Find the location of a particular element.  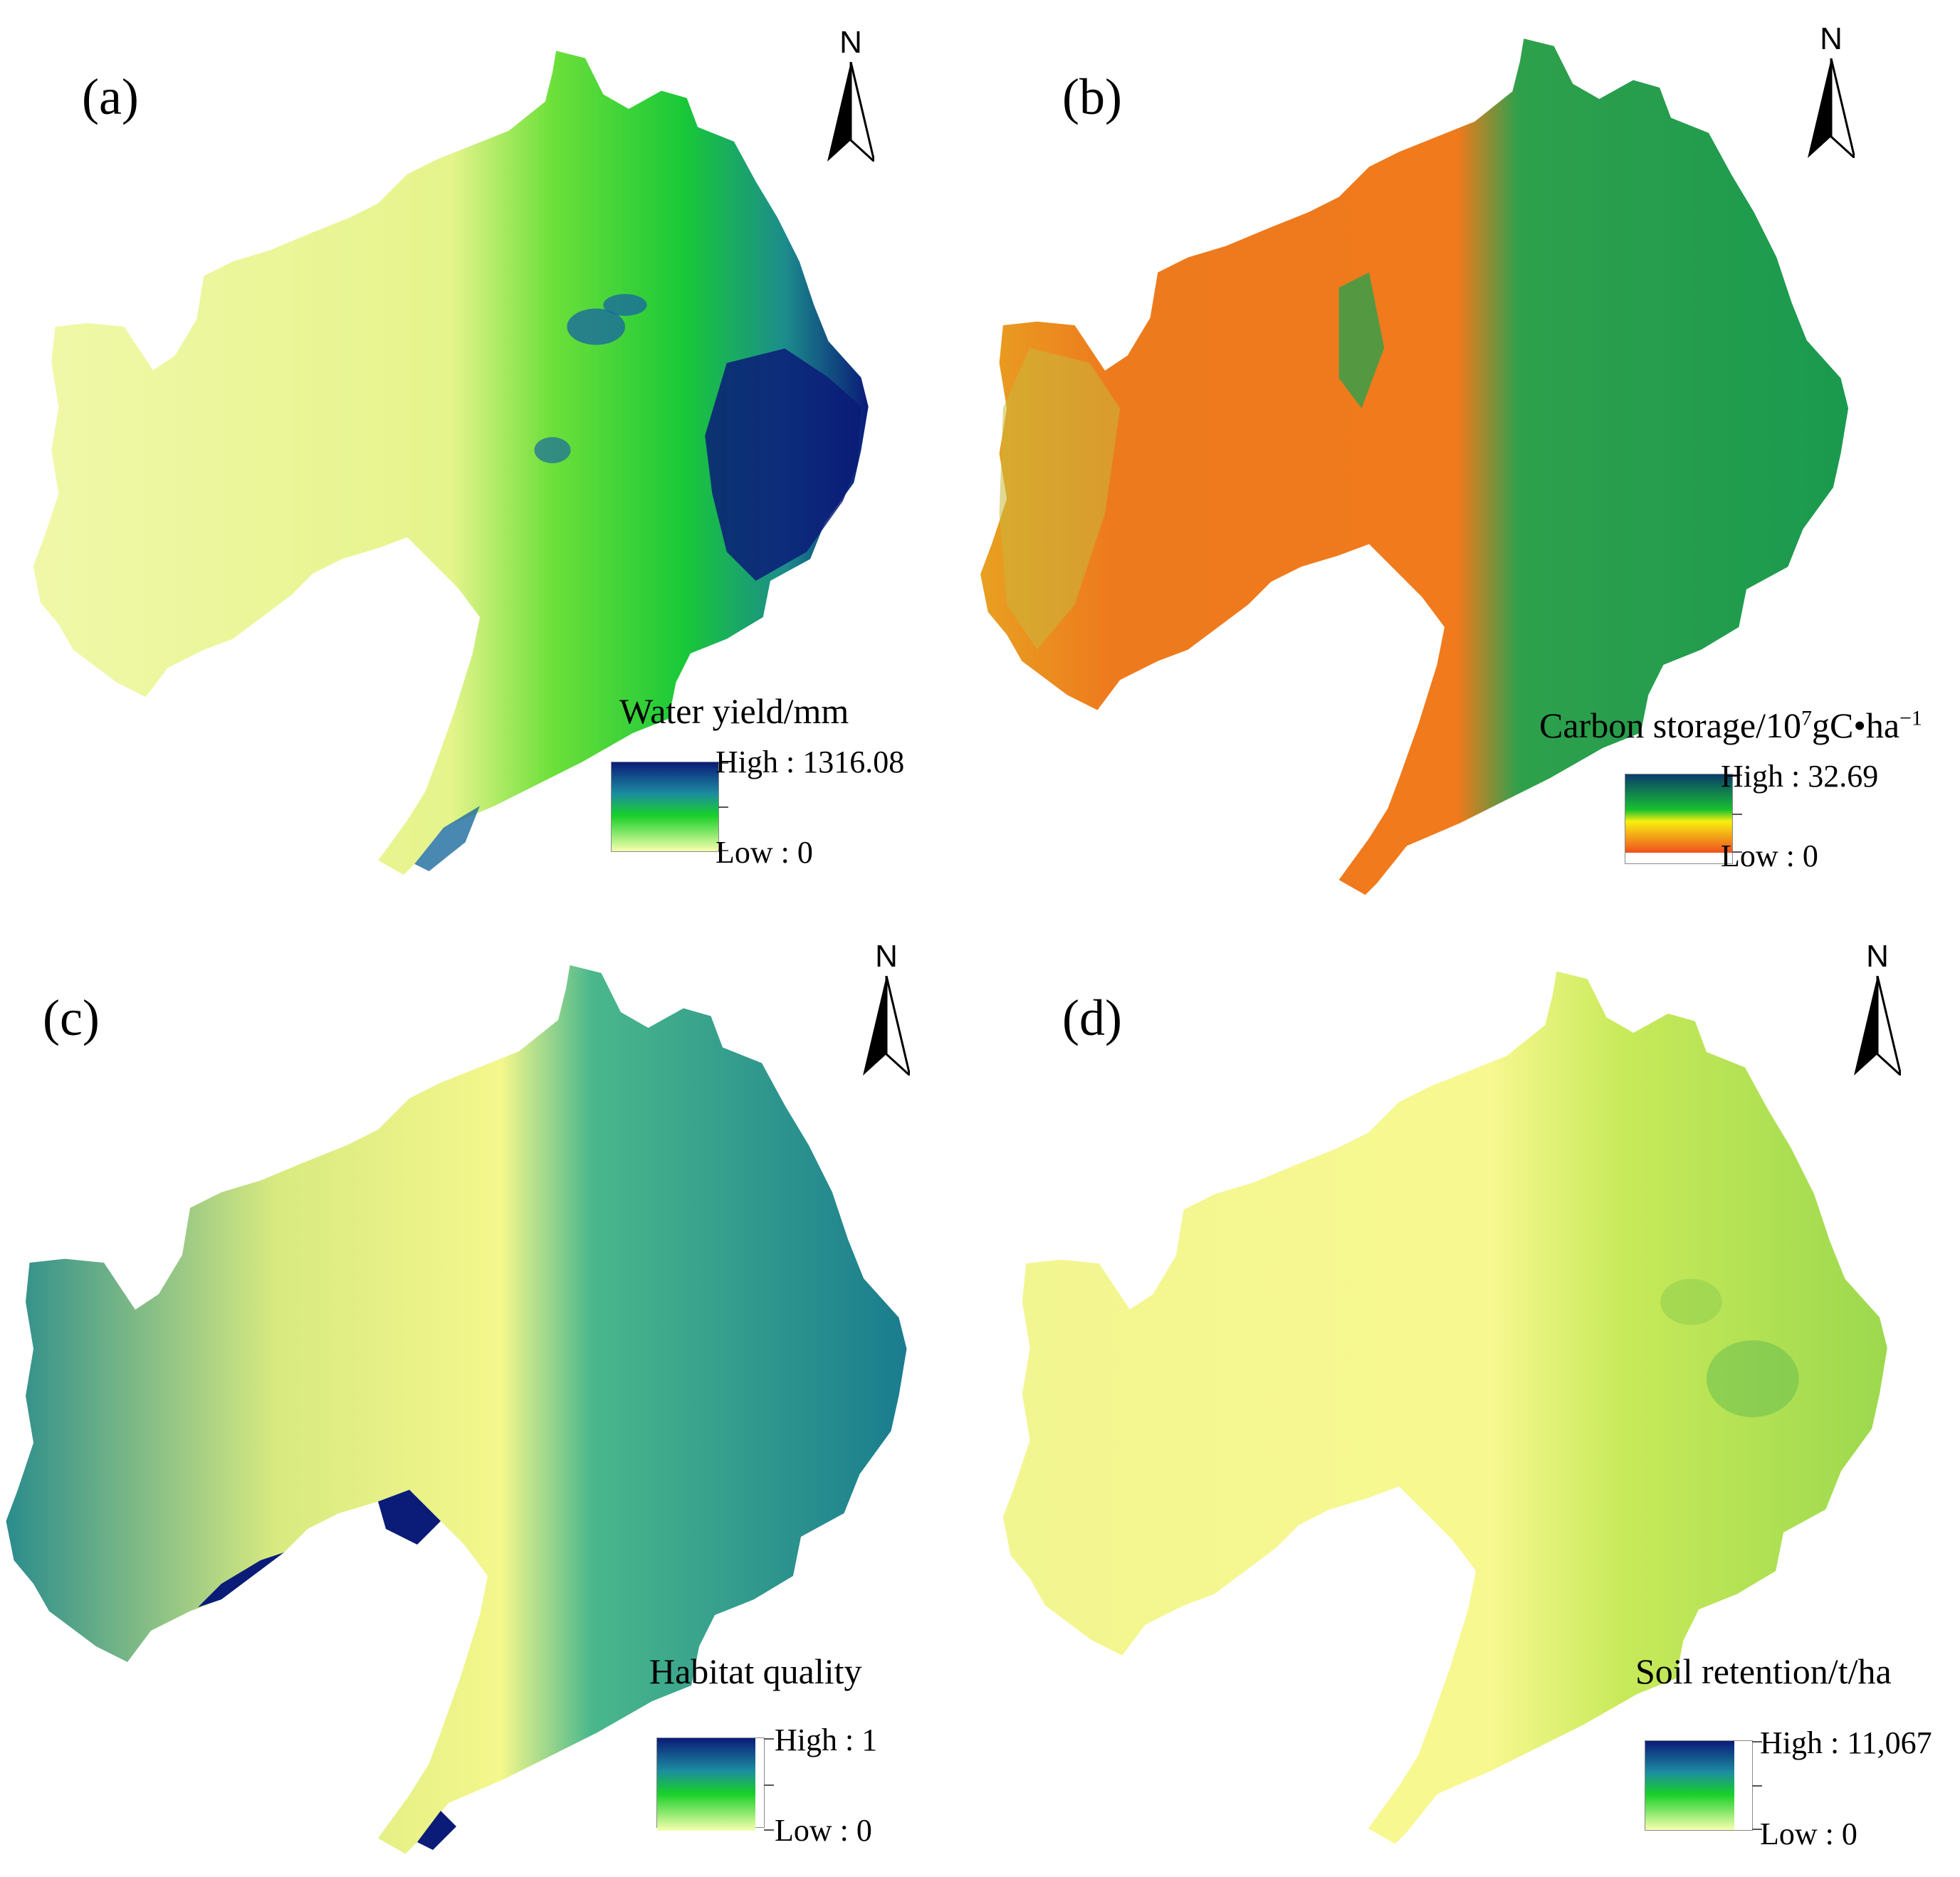

legend-high: High : 1 is located at coordinates (826, 1740).